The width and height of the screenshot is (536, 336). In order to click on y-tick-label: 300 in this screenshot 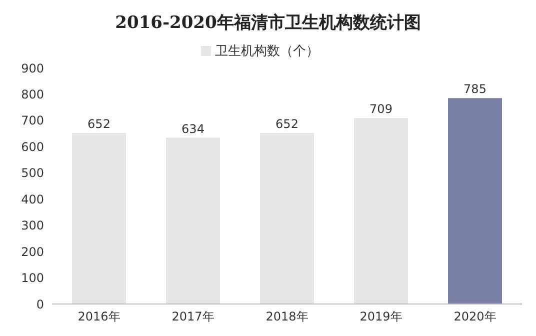, I will do `click(32, 225)`.